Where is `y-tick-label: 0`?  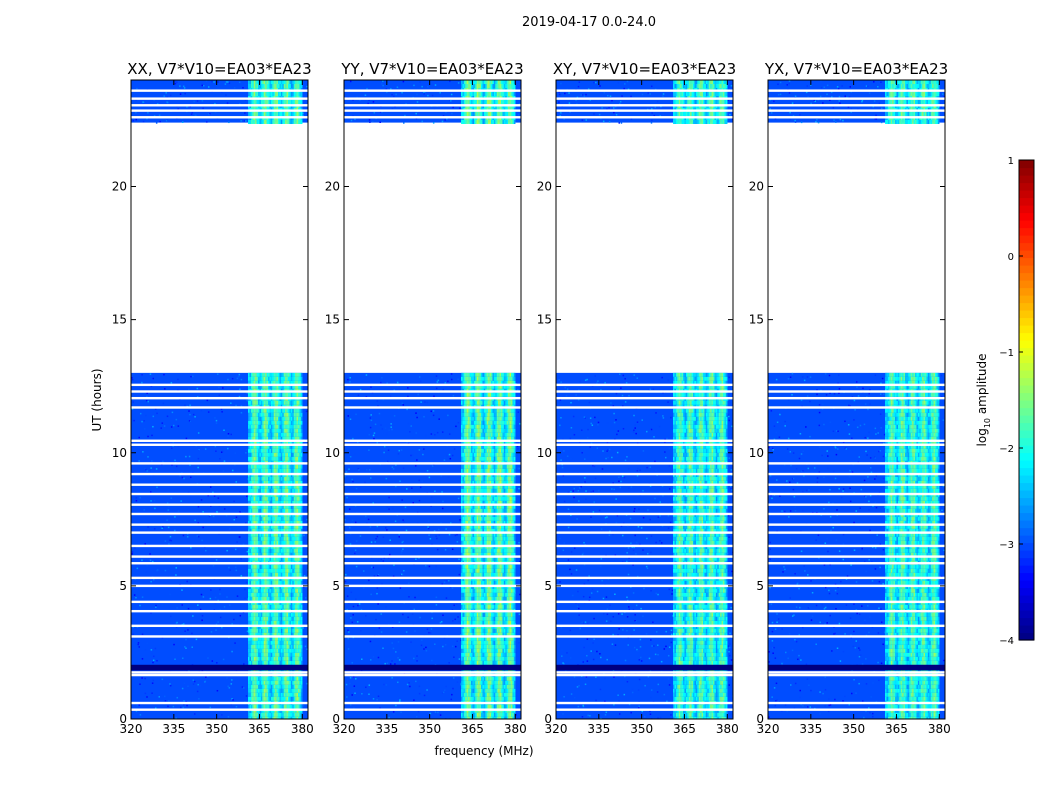 y-tick-label: 0 is located at coordinates (123, 719).